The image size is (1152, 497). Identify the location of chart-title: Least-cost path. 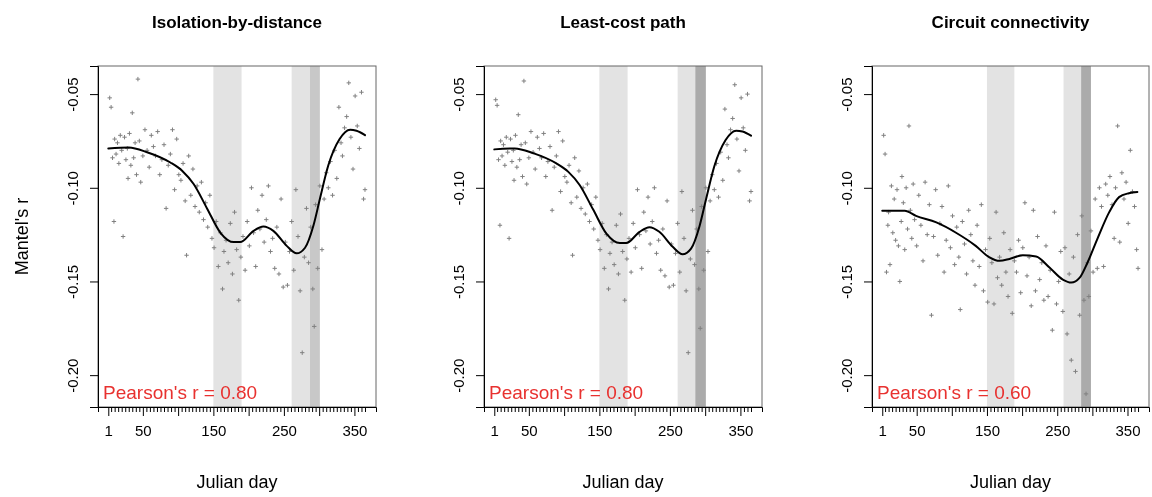
(623, 22).